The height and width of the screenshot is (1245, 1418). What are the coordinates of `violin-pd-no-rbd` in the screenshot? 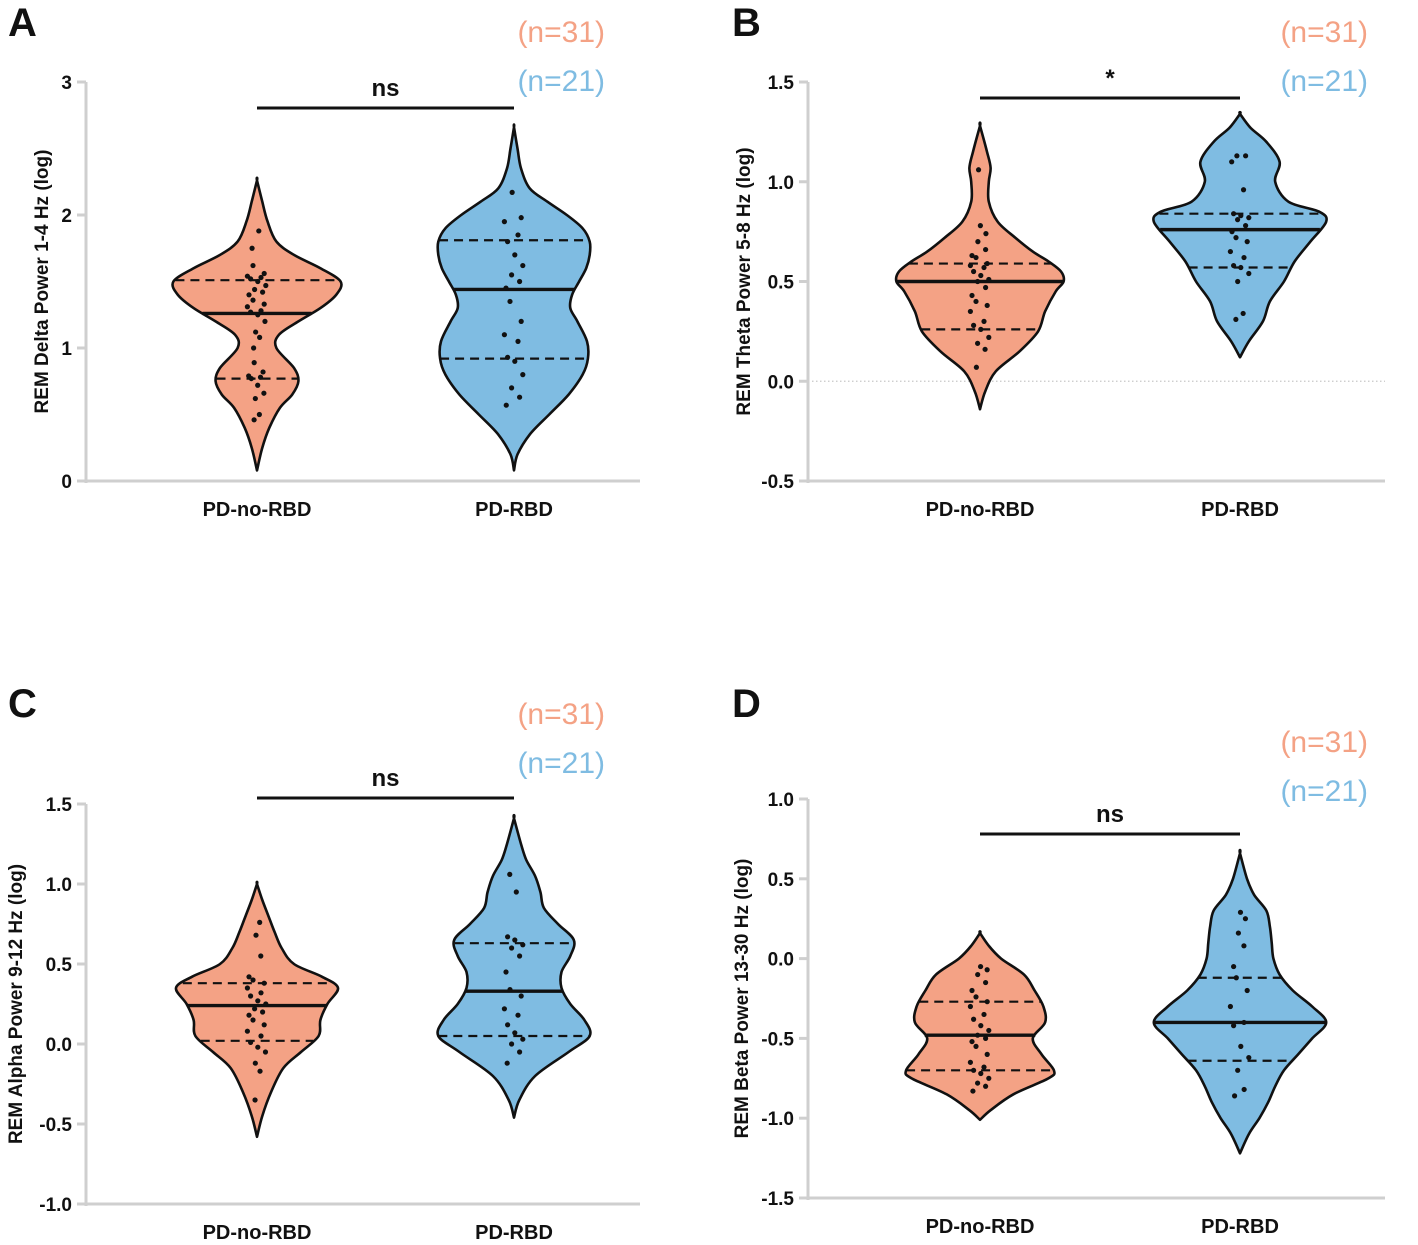 It's located at (980, 266).